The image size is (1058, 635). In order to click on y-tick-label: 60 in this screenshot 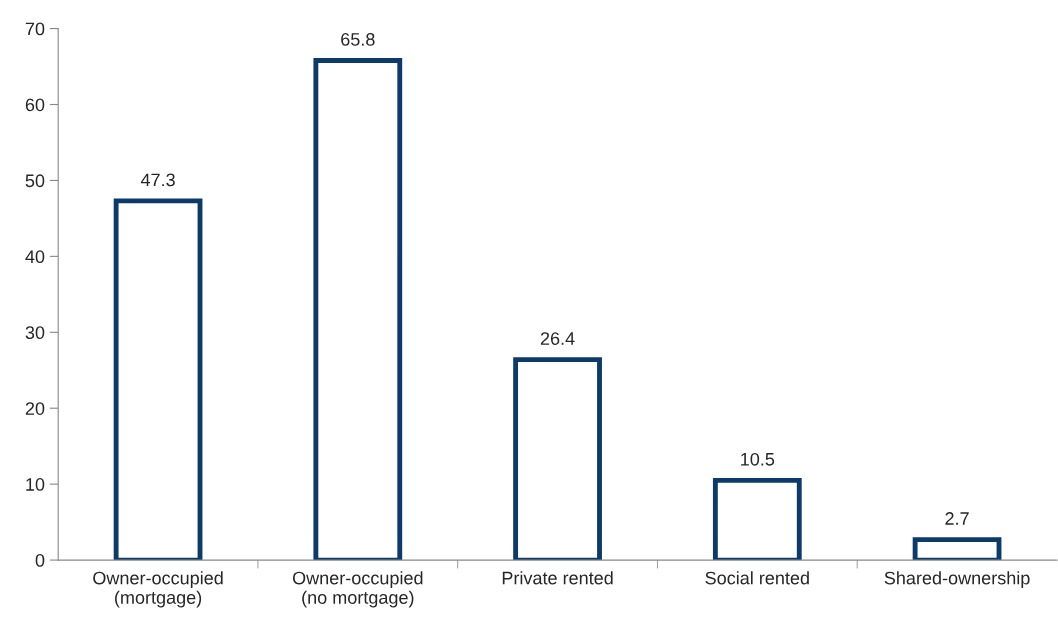, I will do `click(35, 105)`.